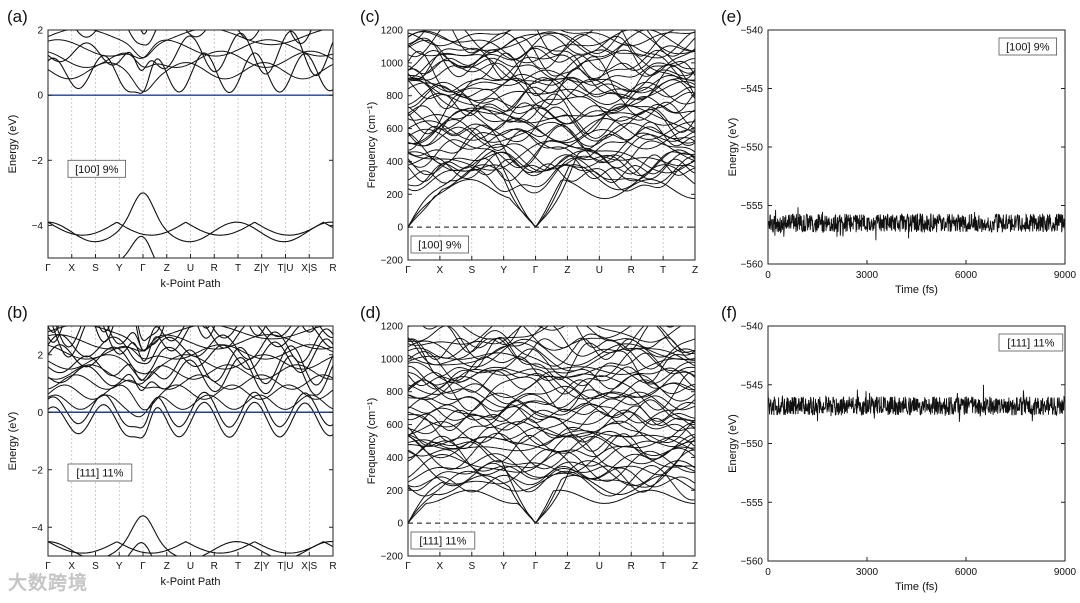 This screenshot has height=603, width=1080. Describe the element at coordinates (966, 572) in the screenshot. I see `x-tick-label: 6000` at that location.